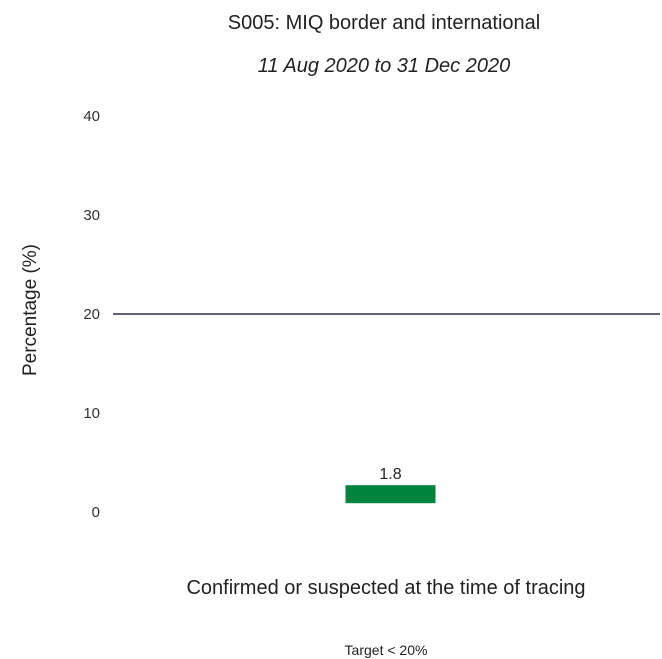  Describe the element at coordinates (91, 116) in the screenshot. I see `y-tick-label: 40` at that location.